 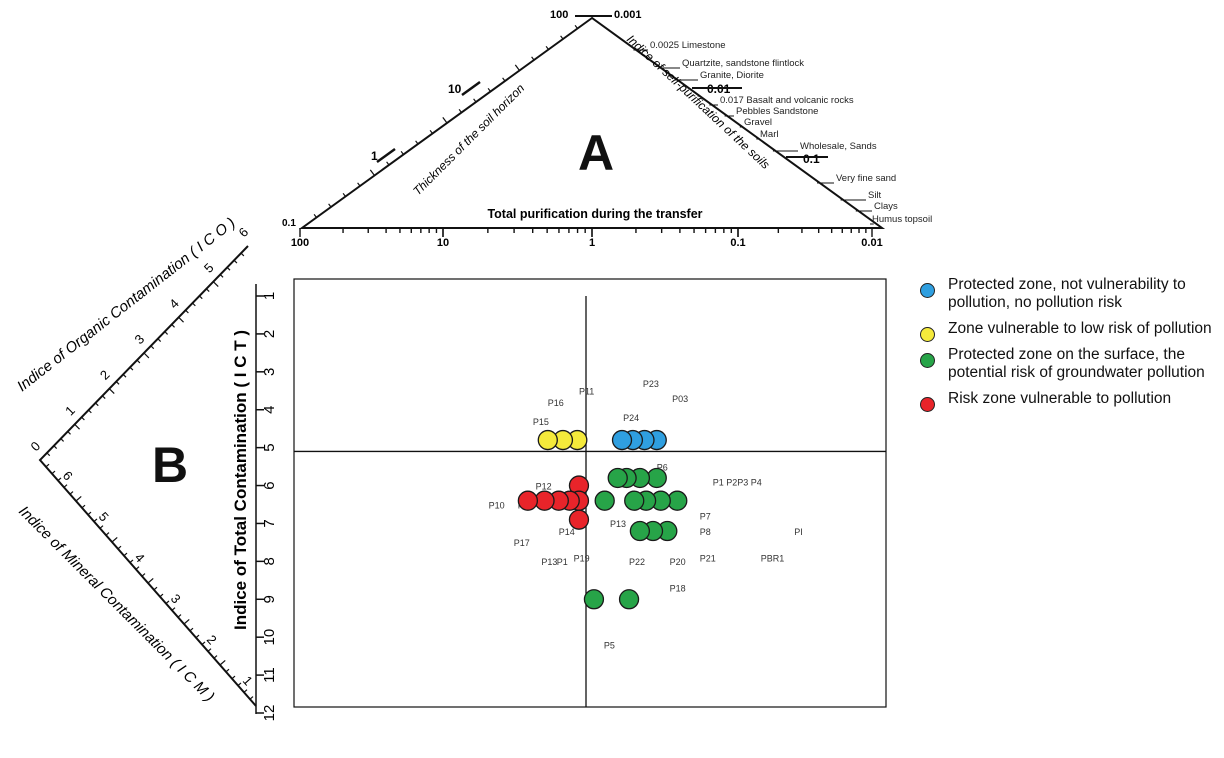 I want to click on material-label: Marl, so click(x=769, y=134).